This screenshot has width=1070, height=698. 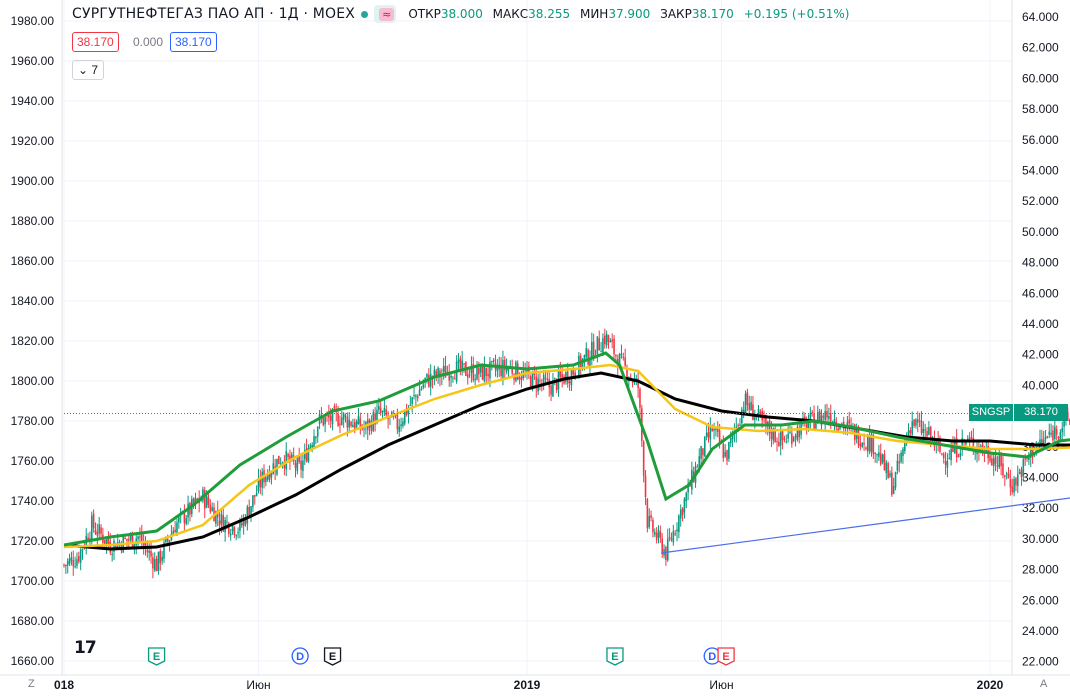 I want to click on sell-price-button: 38.170, so click(x=95, y=42).